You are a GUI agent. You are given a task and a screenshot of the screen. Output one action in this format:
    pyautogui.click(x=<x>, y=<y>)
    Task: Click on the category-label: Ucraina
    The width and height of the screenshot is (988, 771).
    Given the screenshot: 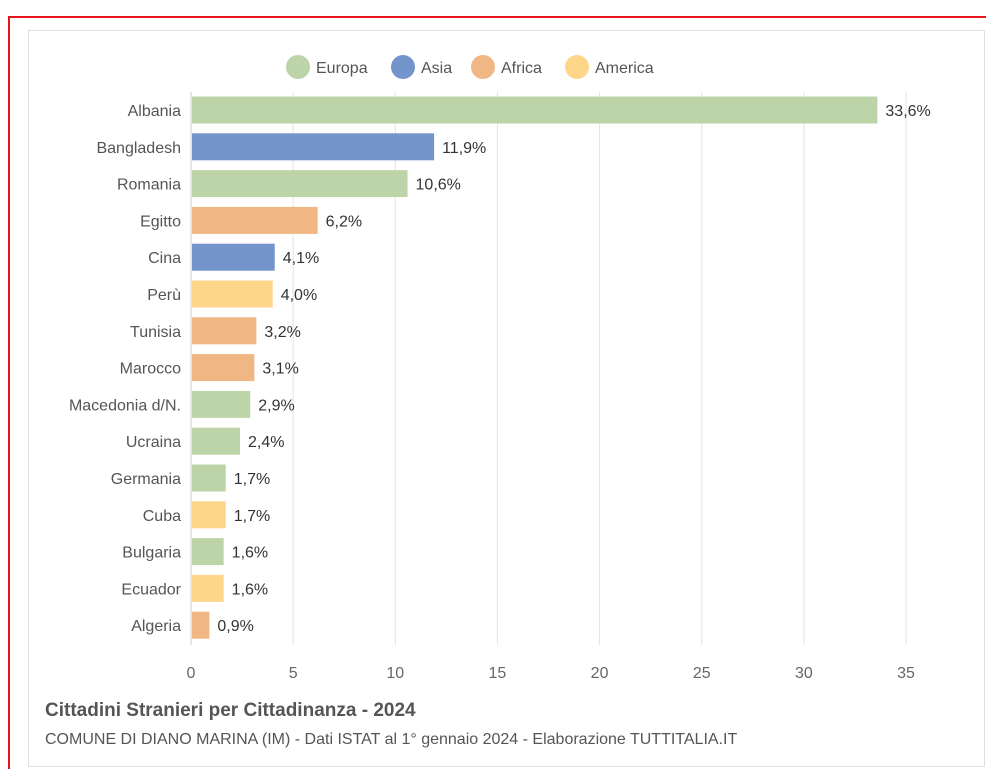 What is the action you would take?
    pyautogui.click(x=153, y=442)
    